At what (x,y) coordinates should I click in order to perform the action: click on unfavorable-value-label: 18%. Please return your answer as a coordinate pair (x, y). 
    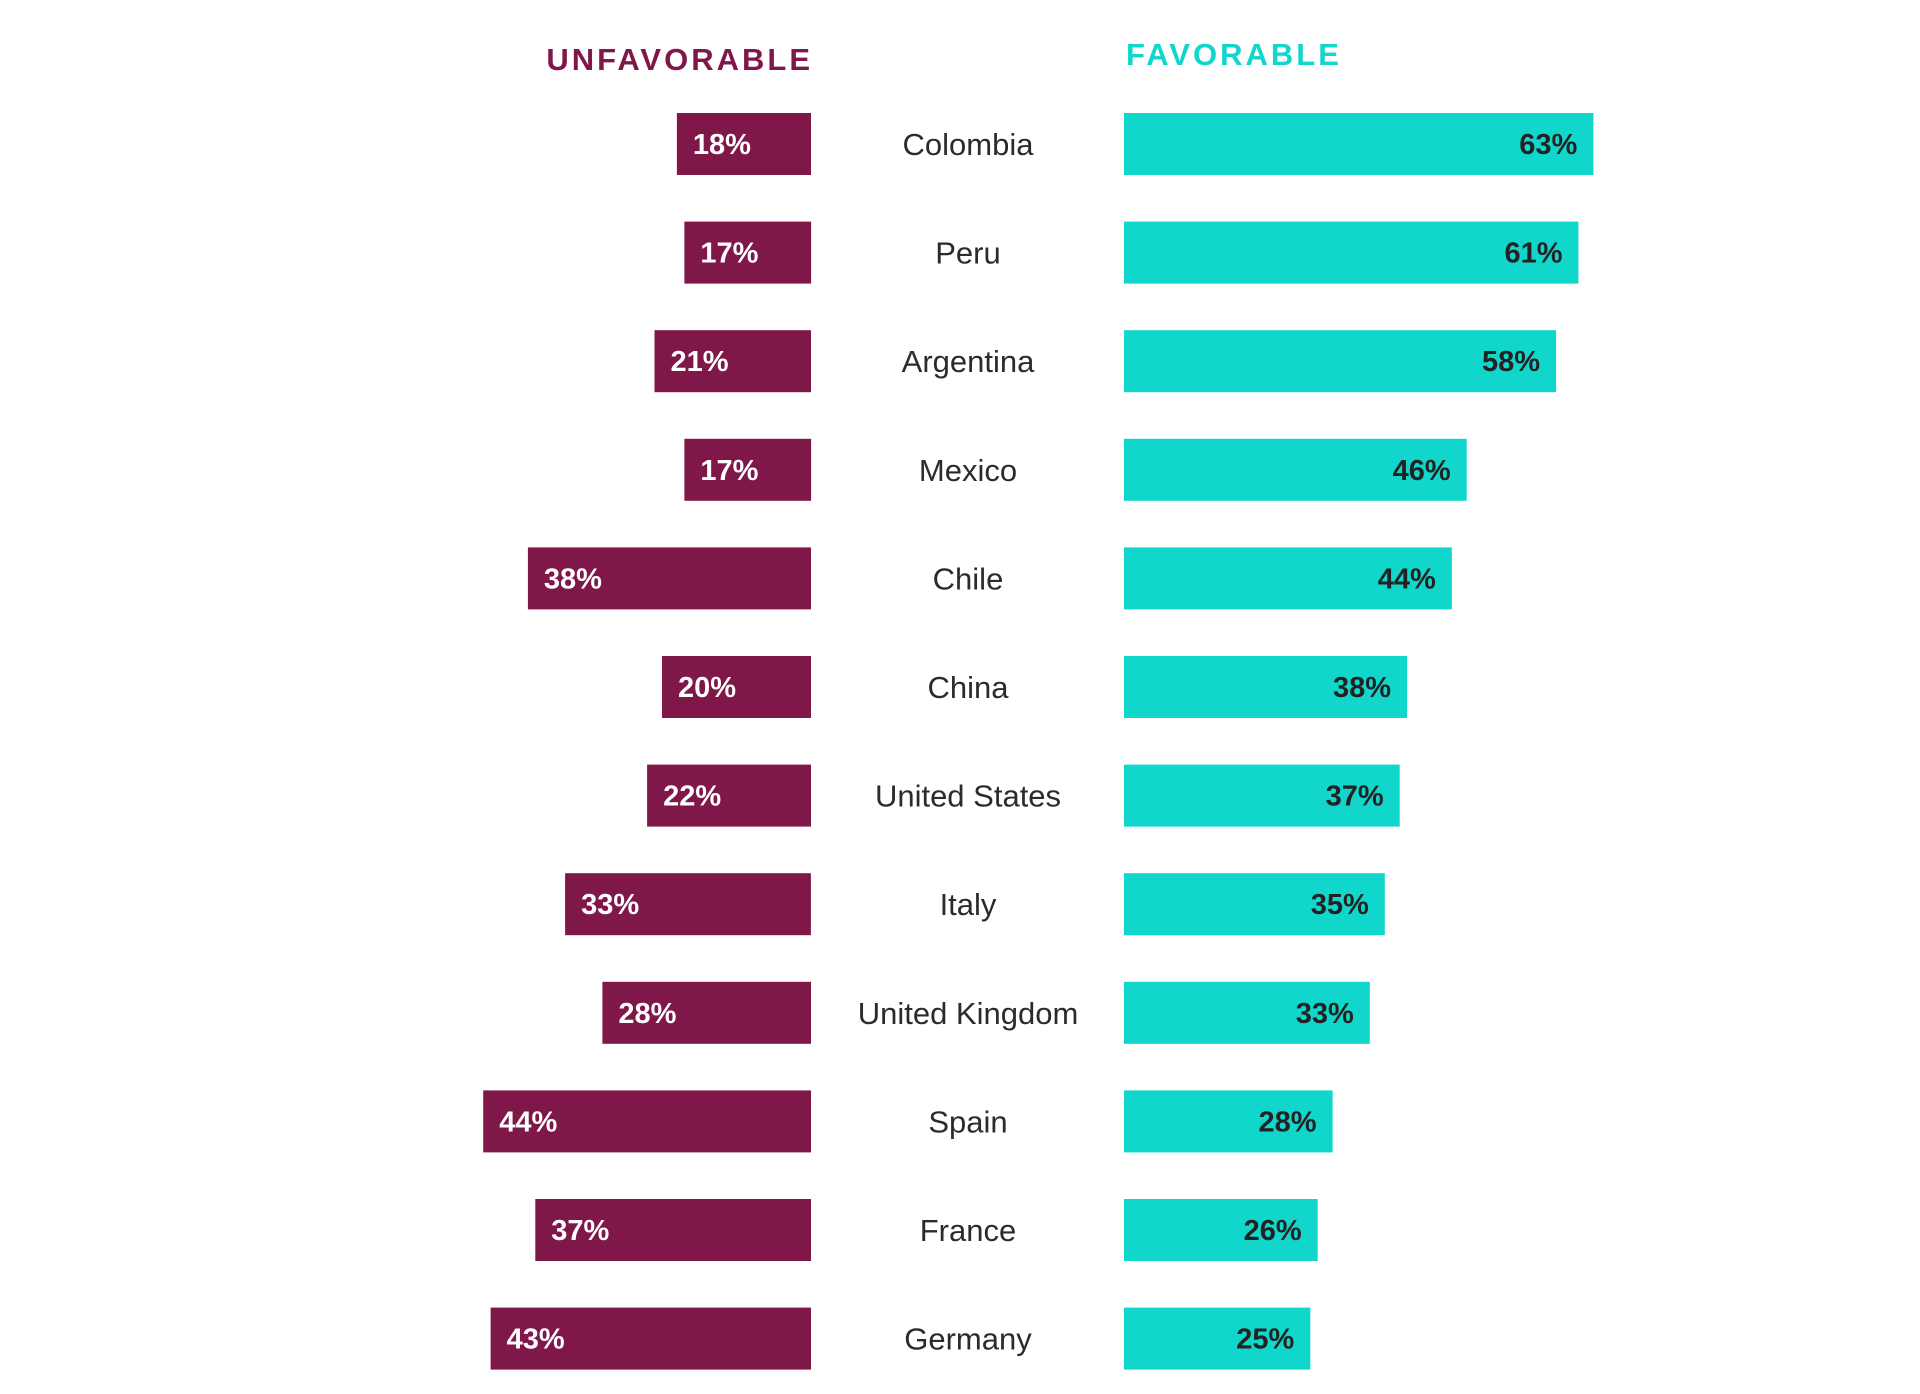
    Looking at the image, I should click on (722, 145).